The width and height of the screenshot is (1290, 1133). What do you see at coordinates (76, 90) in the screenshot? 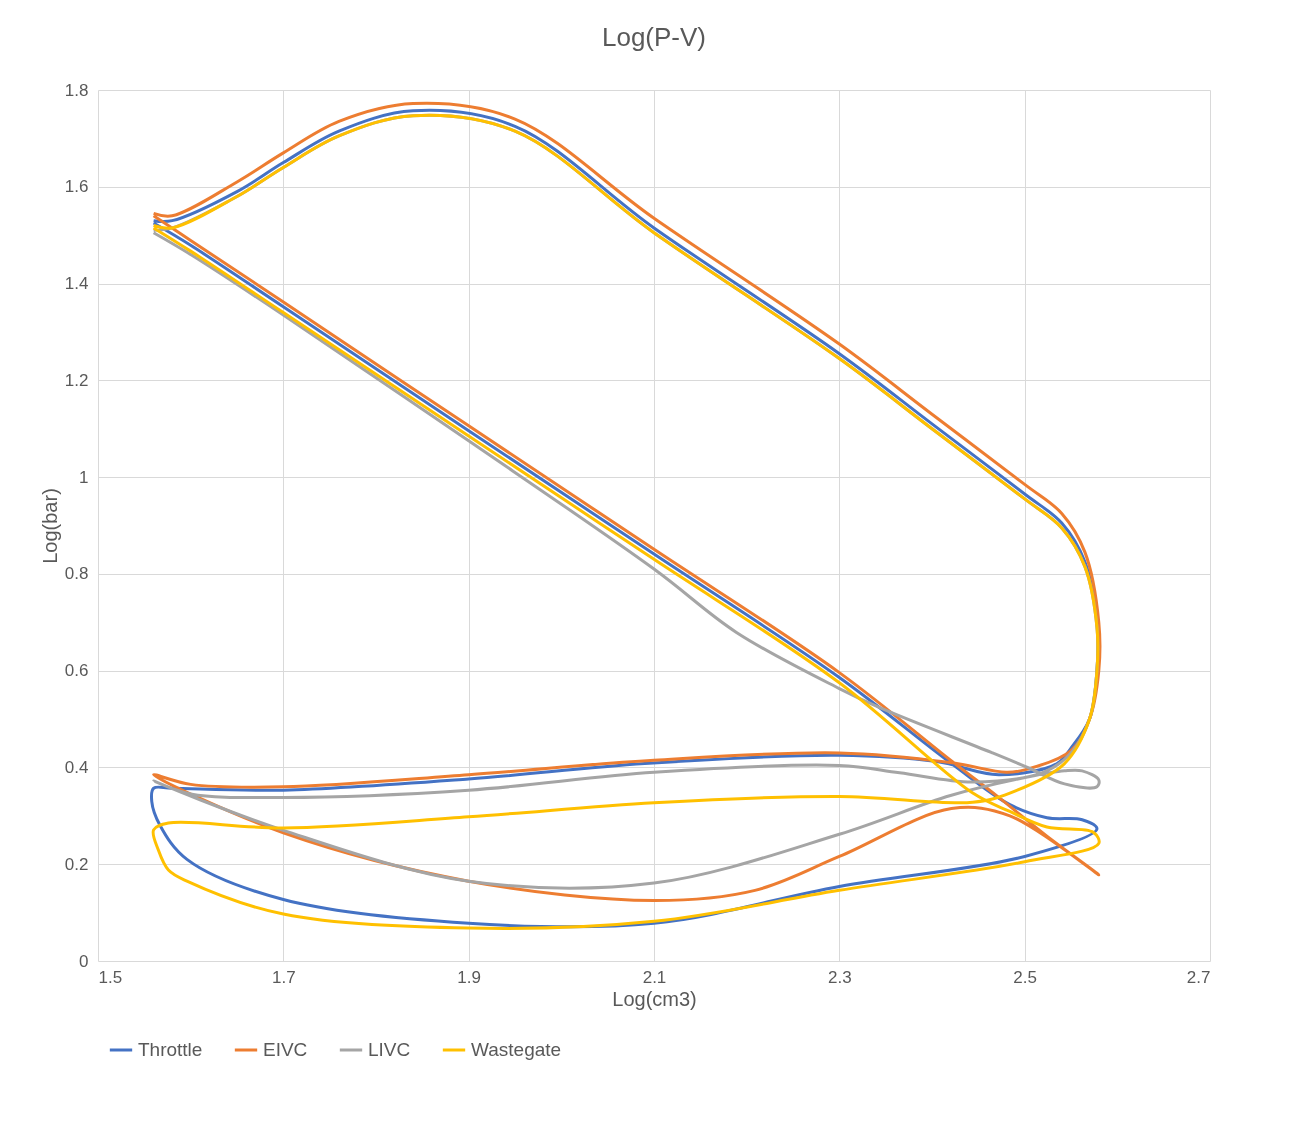
I see `y-tick-label: 1.8` at bounding box center [76, 90].